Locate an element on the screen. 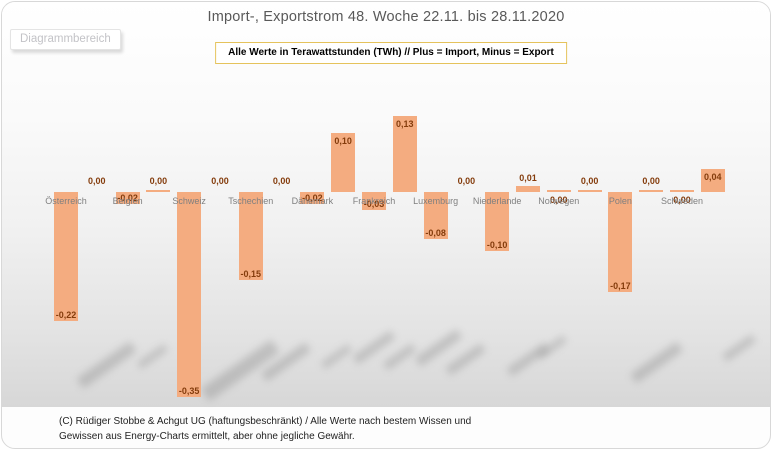  bar-value-label: -0,08 is located at coordinates (435, 233).